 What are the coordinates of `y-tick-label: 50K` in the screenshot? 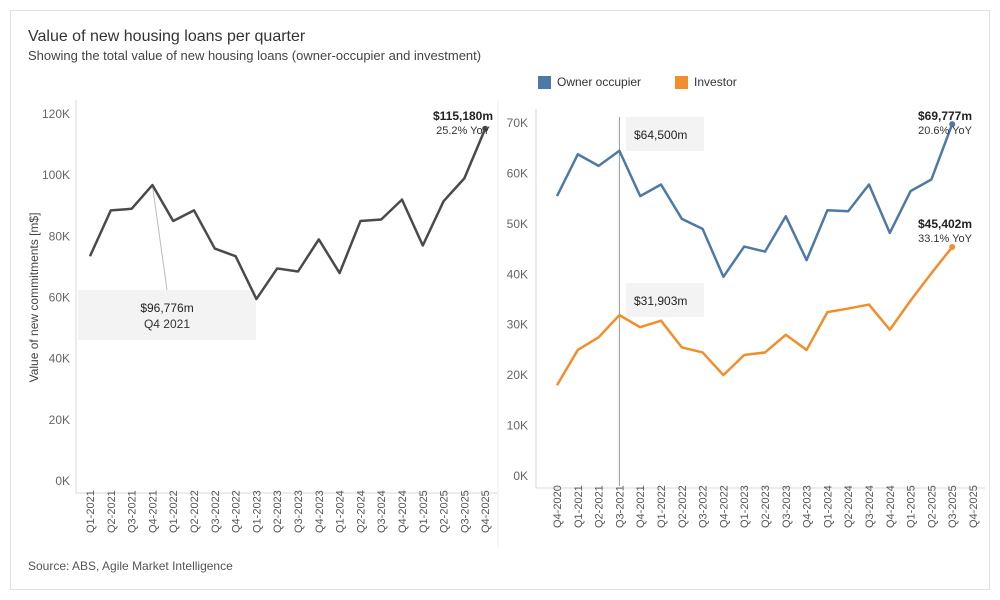 It's located at (517, 224).